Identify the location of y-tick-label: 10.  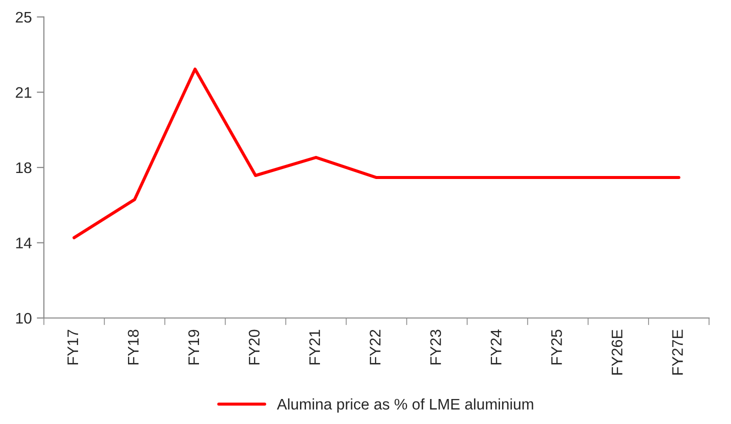
(24, 318).